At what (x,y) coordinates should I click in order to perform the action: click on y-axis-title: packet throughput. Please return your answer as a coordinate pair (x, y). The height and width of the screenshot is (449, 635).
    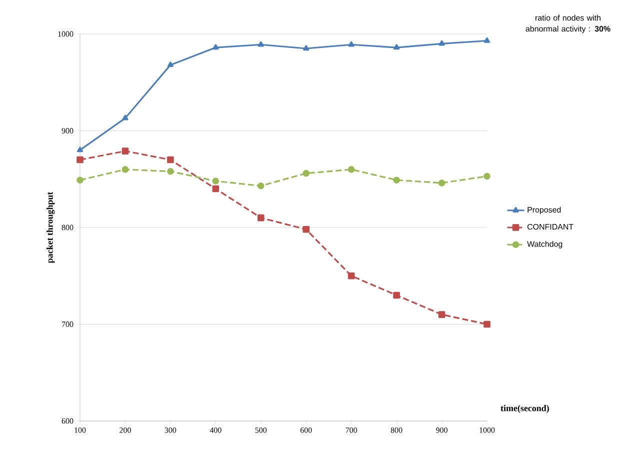
    Looking at the image, I should click on (50, 228).